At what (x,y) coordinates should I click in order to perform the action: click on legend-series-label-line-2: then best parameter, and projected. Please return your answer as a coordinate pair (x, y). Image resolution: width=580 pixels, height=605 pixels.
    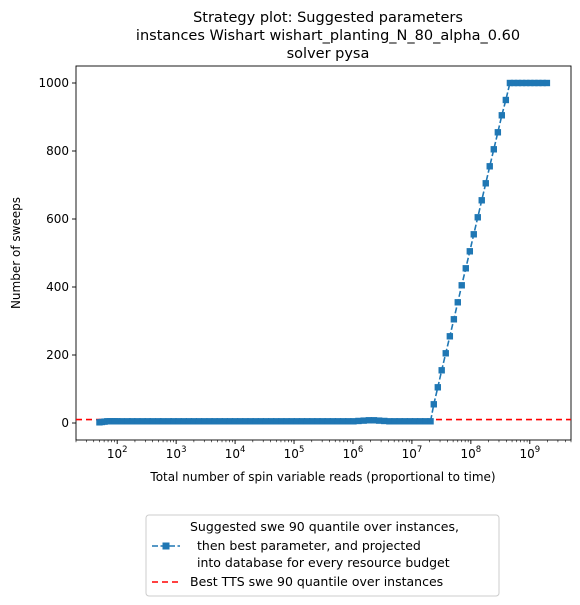
    Looking at the image, I should click on (309, 545).